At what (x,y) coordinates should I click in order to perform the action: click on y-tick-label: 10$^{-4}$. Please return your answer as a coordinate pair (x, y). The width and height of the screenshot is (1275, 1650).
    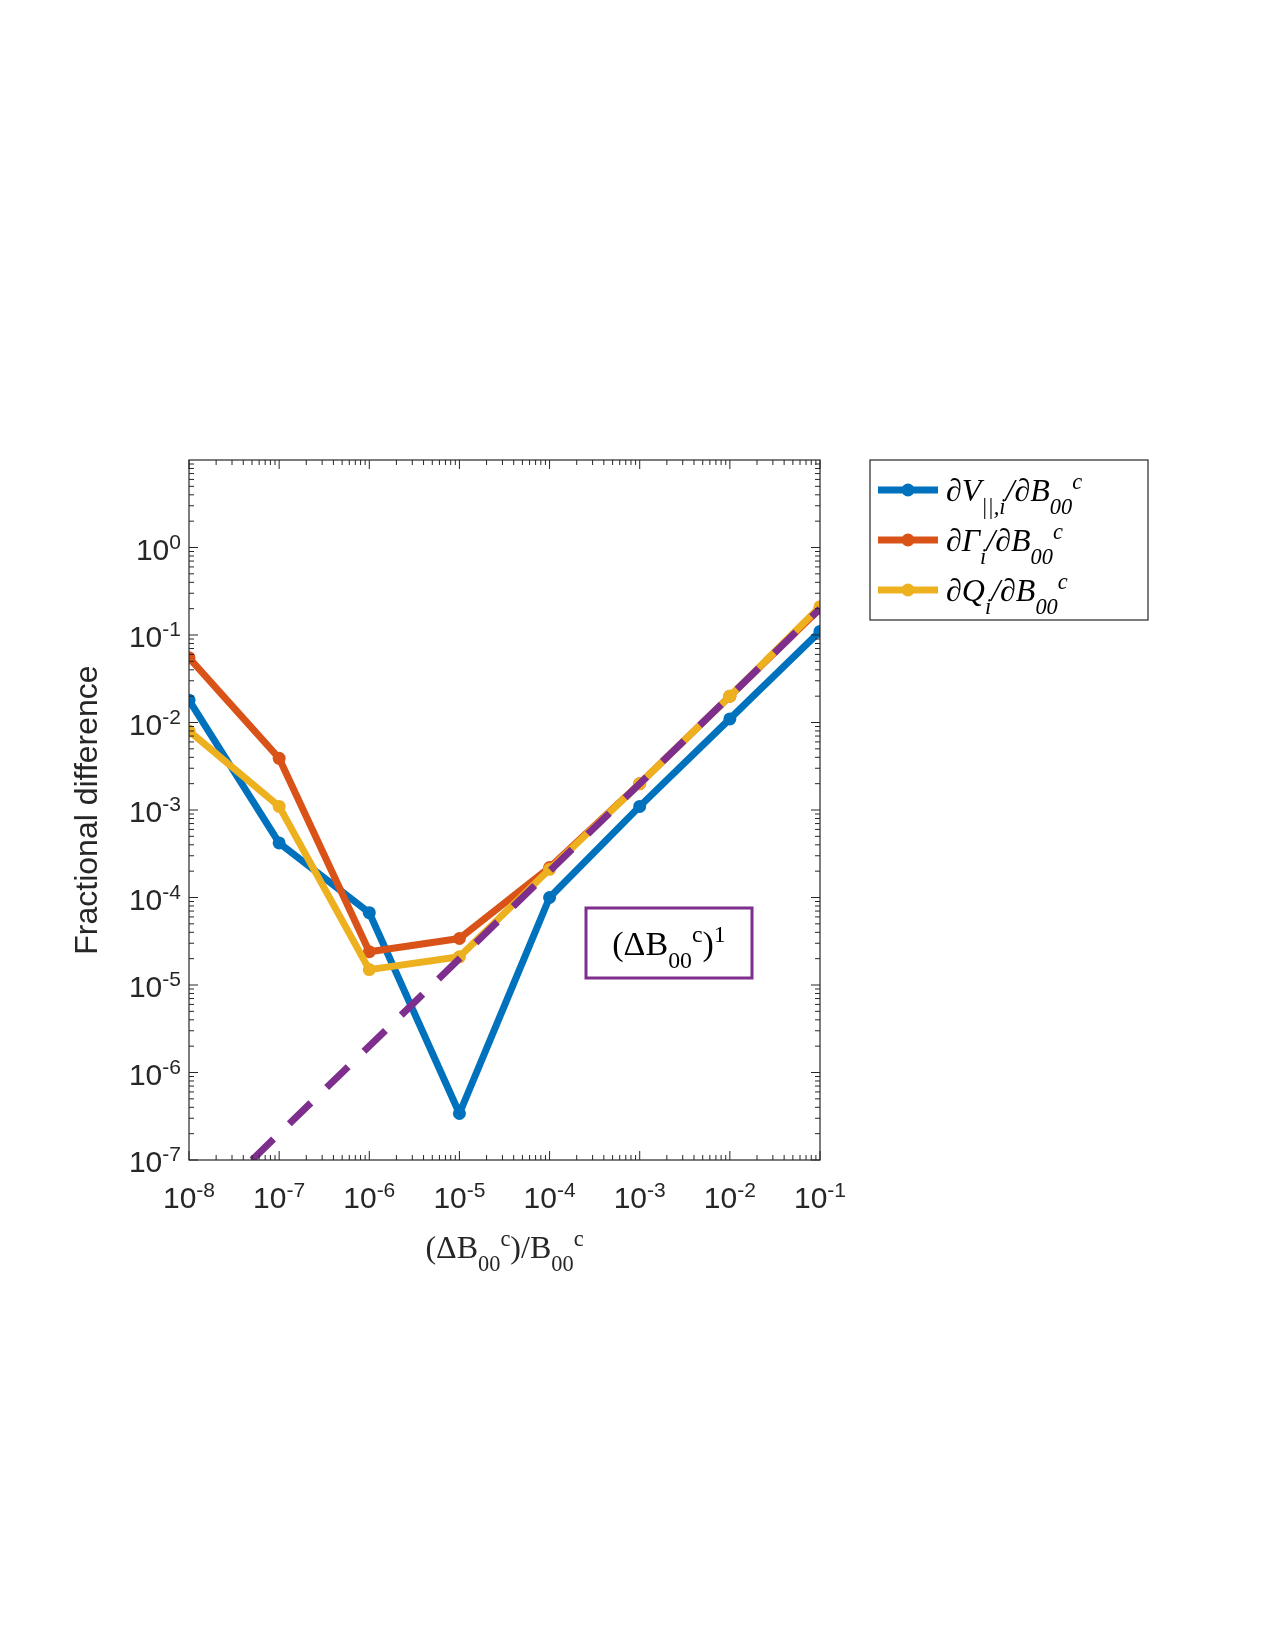
    Looking at the image, I should click on (155, 897).